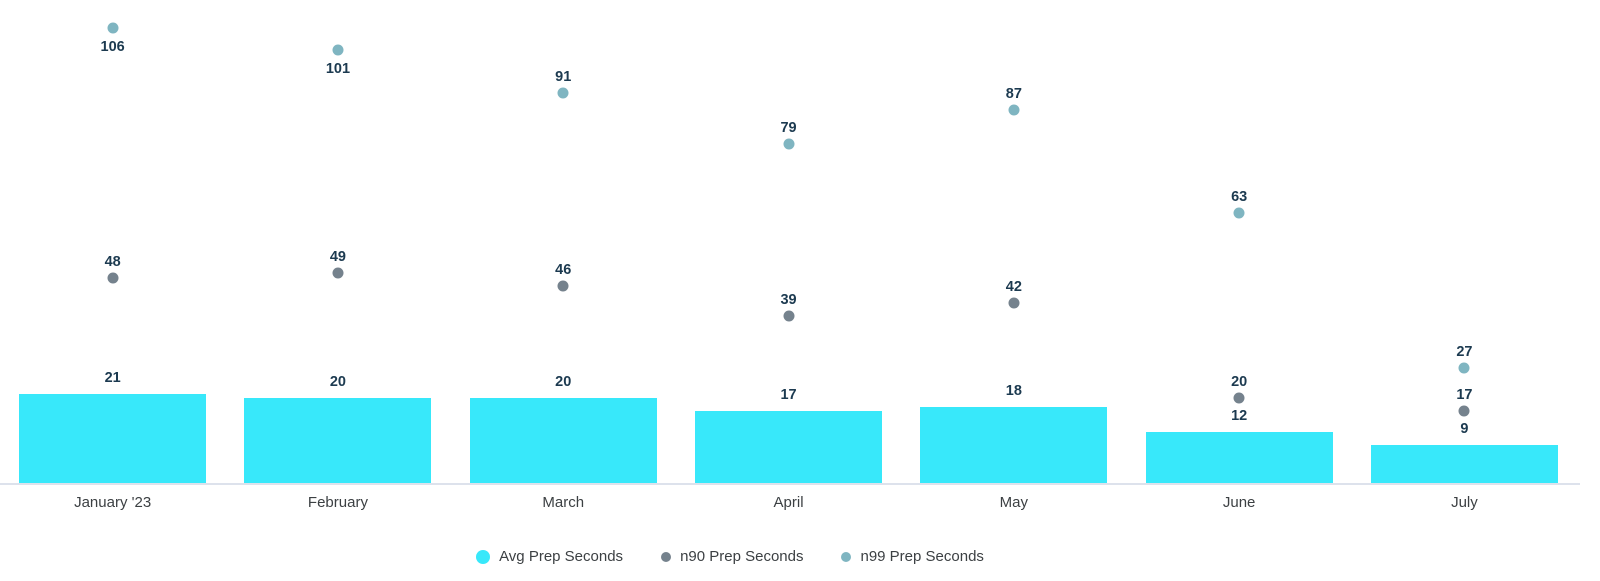 The image size is (1600, 581). What do you see at coordinates (788, 300) in the screenshot?
I see `point-value-label: 39` at bounding box center [788, 300].